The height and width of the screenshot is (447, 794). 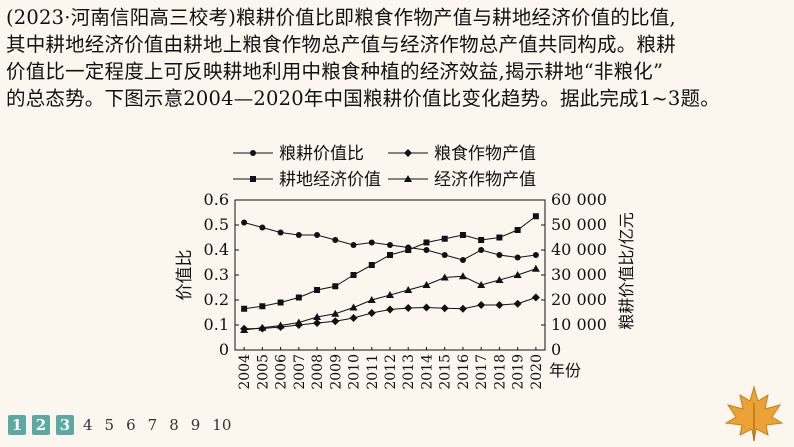 I want to click on x-axis-tick-label: 2005, so click(x=263, y=372).